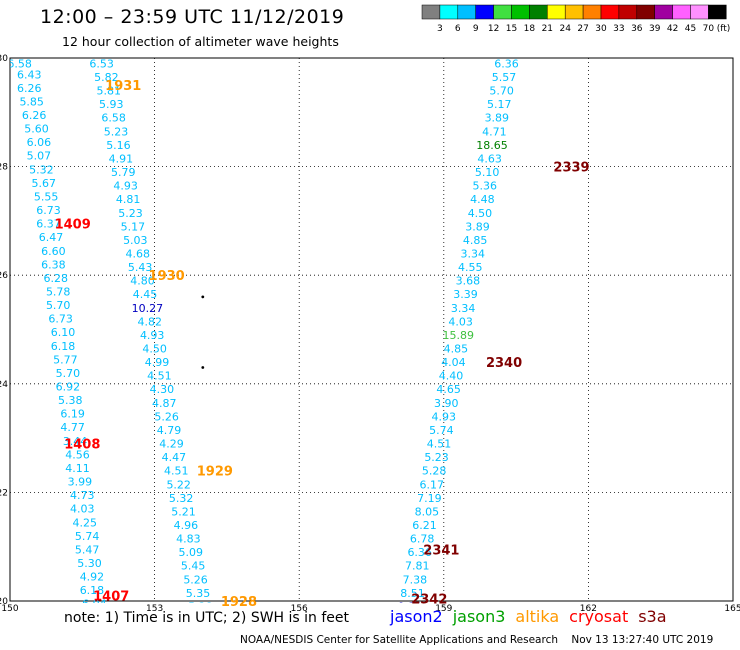 The image size is (740, 650). What do you see at coordinates (162, 389) in the screenshot?
I see `wave-height-label: 4.30` at bounding box center [162, 389].